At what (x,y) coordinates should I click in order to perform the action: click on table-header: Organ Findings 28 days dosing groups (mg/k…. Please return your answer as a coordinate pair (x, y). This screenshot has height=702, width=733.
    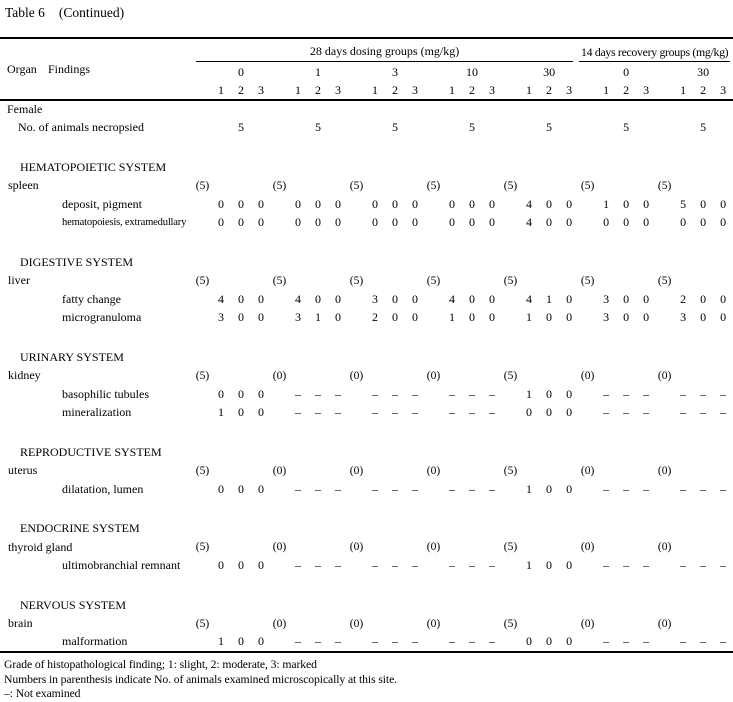
    Looking at the image, I should click on (366, 69).